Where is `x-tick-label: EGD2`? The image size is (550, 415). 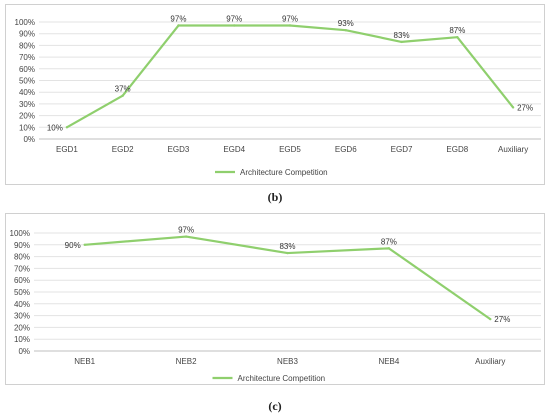 x-tick-label: EGD2 is located at coordinates (123, 149).